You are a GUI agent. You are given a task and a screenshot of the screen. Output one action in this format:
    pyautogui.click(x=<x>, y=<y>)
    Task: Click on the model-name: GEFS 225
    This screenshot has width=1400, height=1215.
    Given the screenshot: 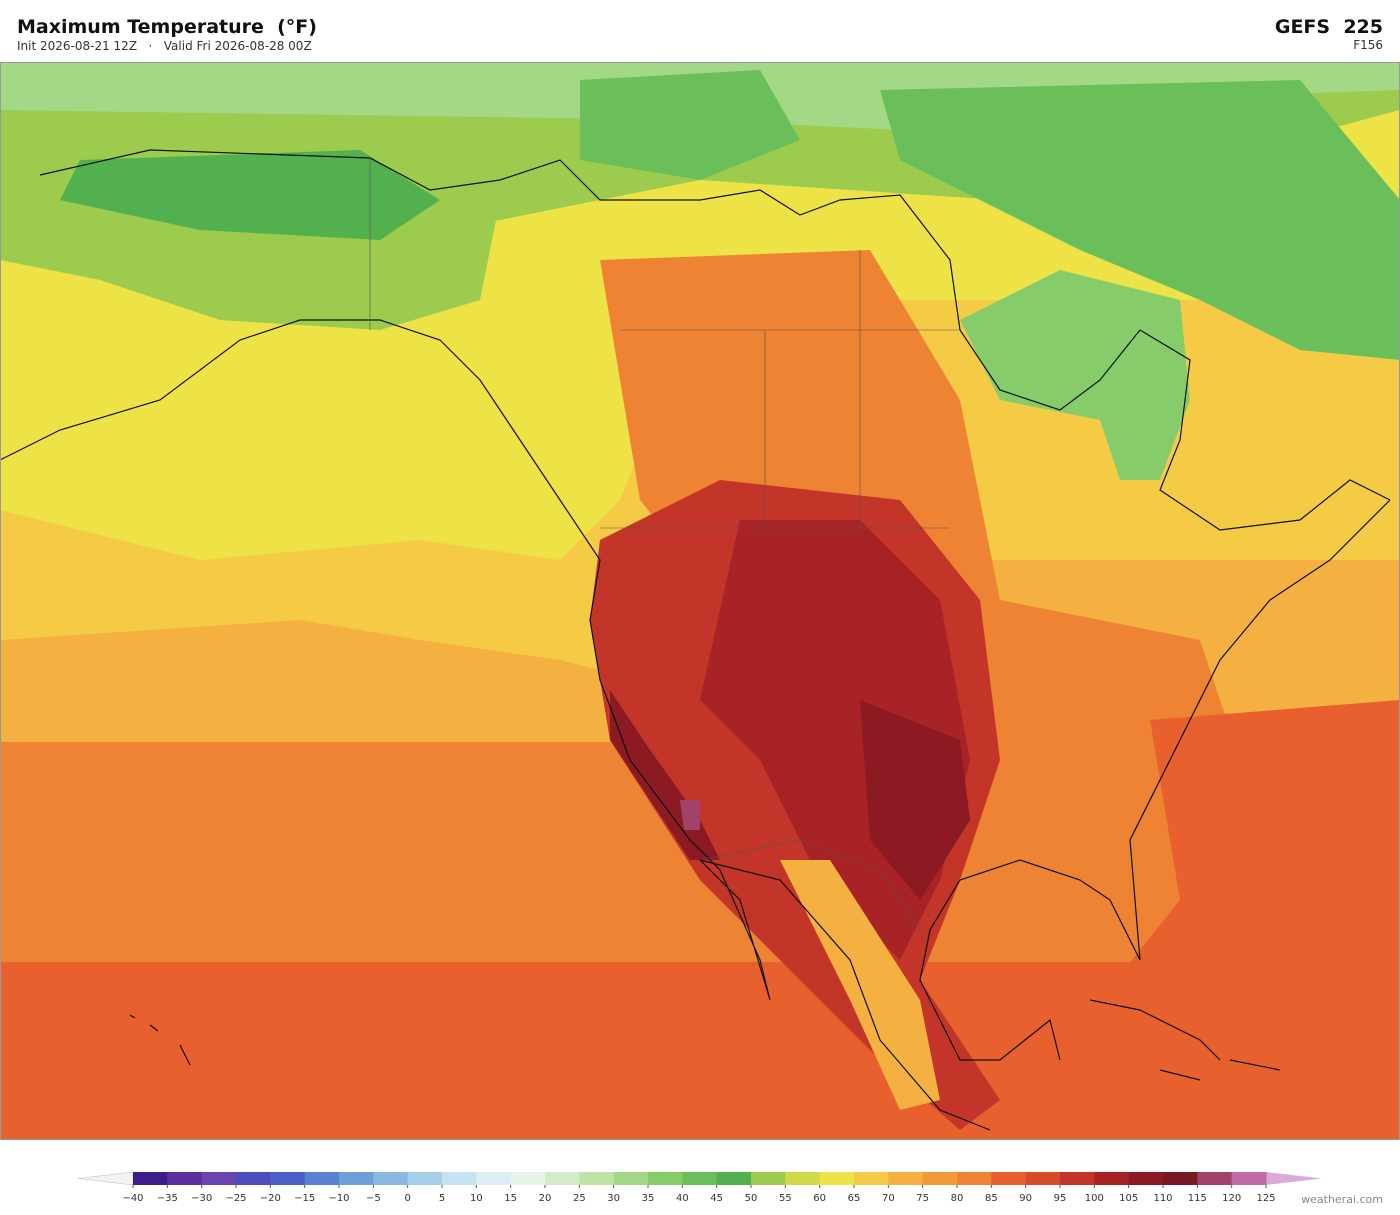 What is the action you would take?
    pyautogui.click(x=1328, y=27)
    